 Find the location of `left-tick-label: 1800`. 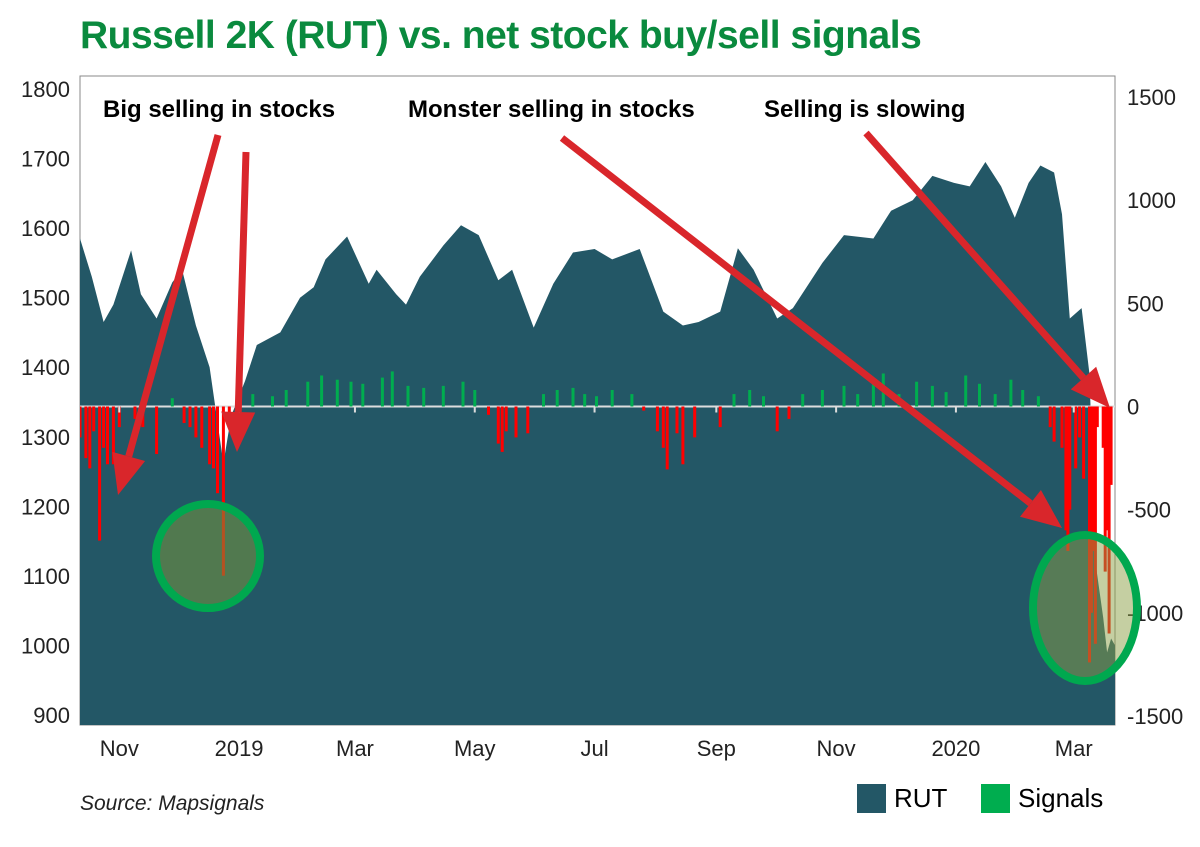

left-tick-label: 1800 is located at coordinates (45, 89).